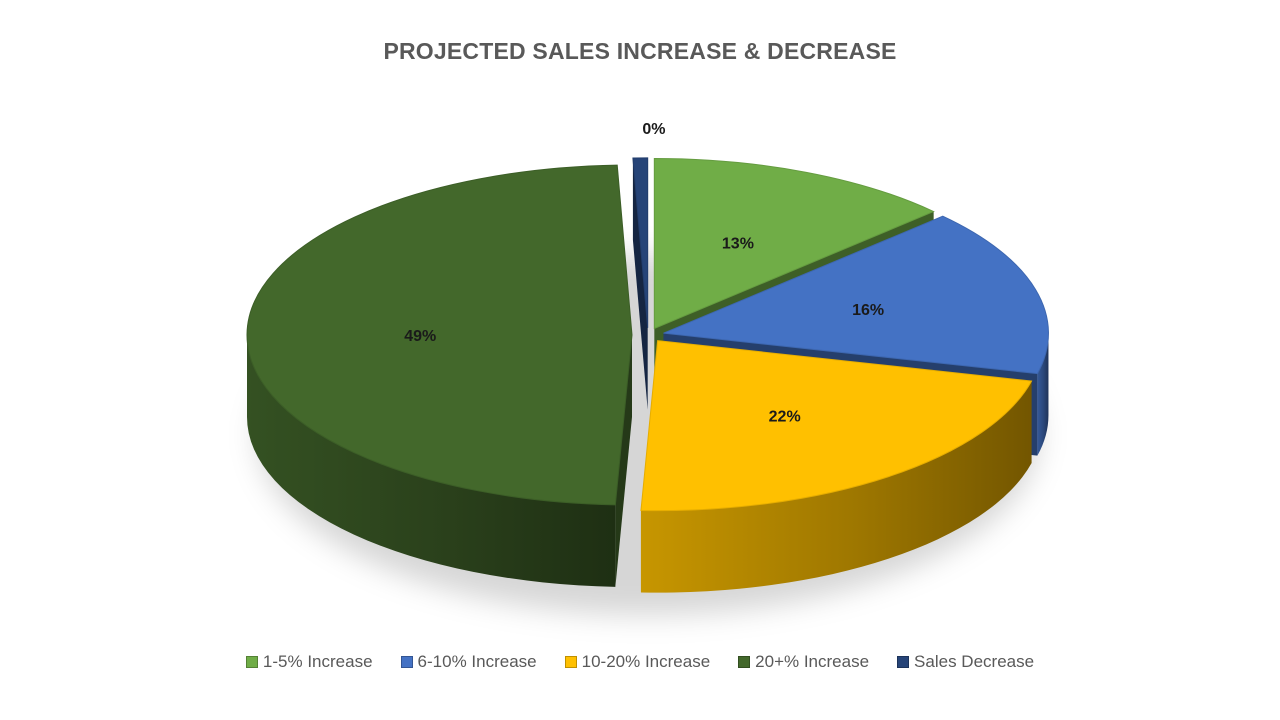 The height and width of the screenshot is (720, 1280). I want to click on data-label: 16%, so click(868, 310).